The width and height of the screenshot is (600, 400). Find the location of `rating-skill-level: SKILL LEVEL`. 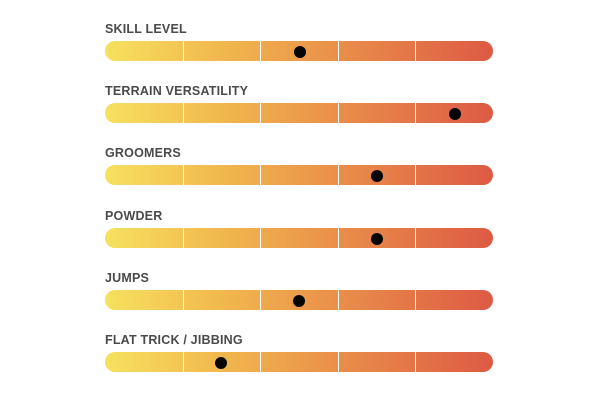

rating-skill-level: SKILL LEVEL is located at coordinates (299, 51).